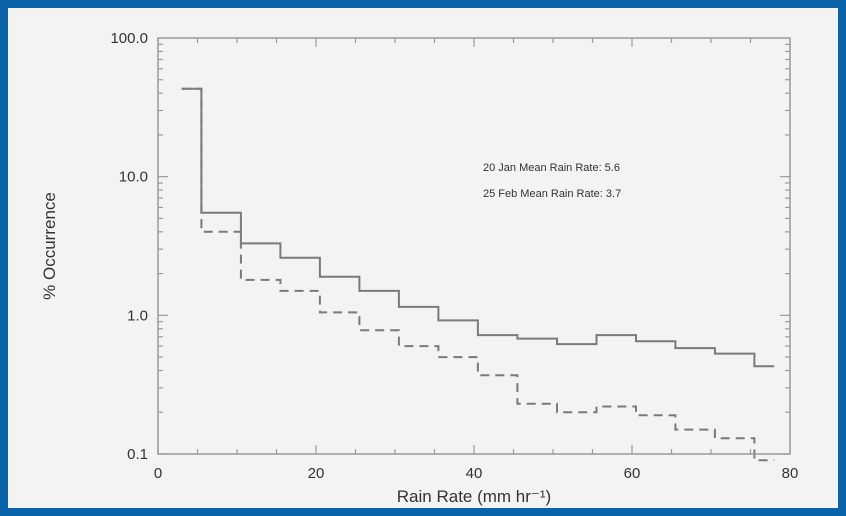 The width and height of the screenshot is (846, 516). What do you see at coordinates (137, 454) in the screenshot?
I see `y-tick-label: 0.1` at bounding box center [137, 454].